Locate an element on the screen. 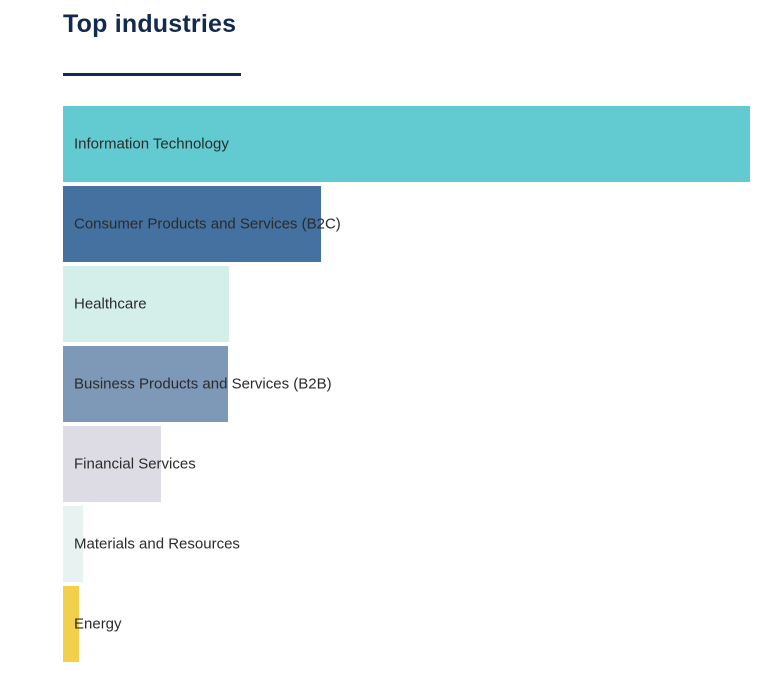 The width and height of the screenshot is (772, 688). bar-consumer-products-and-services-b2c is located at coordinates (192, 224).